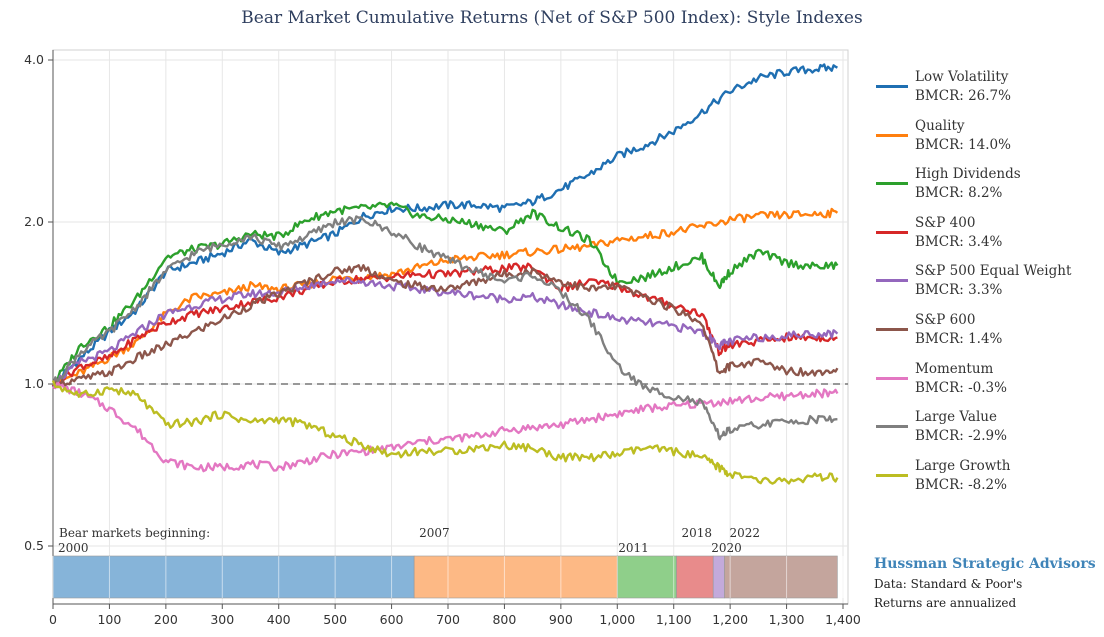  What do you see at coordinates (993, 281) in the screenshot?
I see `legend-text: S&P 500 Equal Weight BMCR: 3.3%` at bounding box center [993, 281].